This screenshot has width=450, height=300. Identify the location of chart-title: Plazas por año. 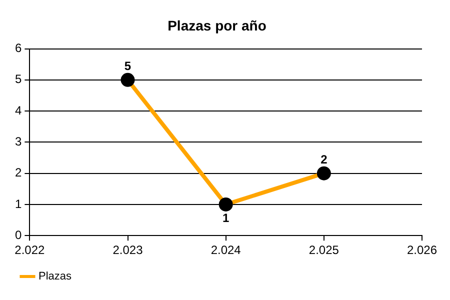
(217, 25).